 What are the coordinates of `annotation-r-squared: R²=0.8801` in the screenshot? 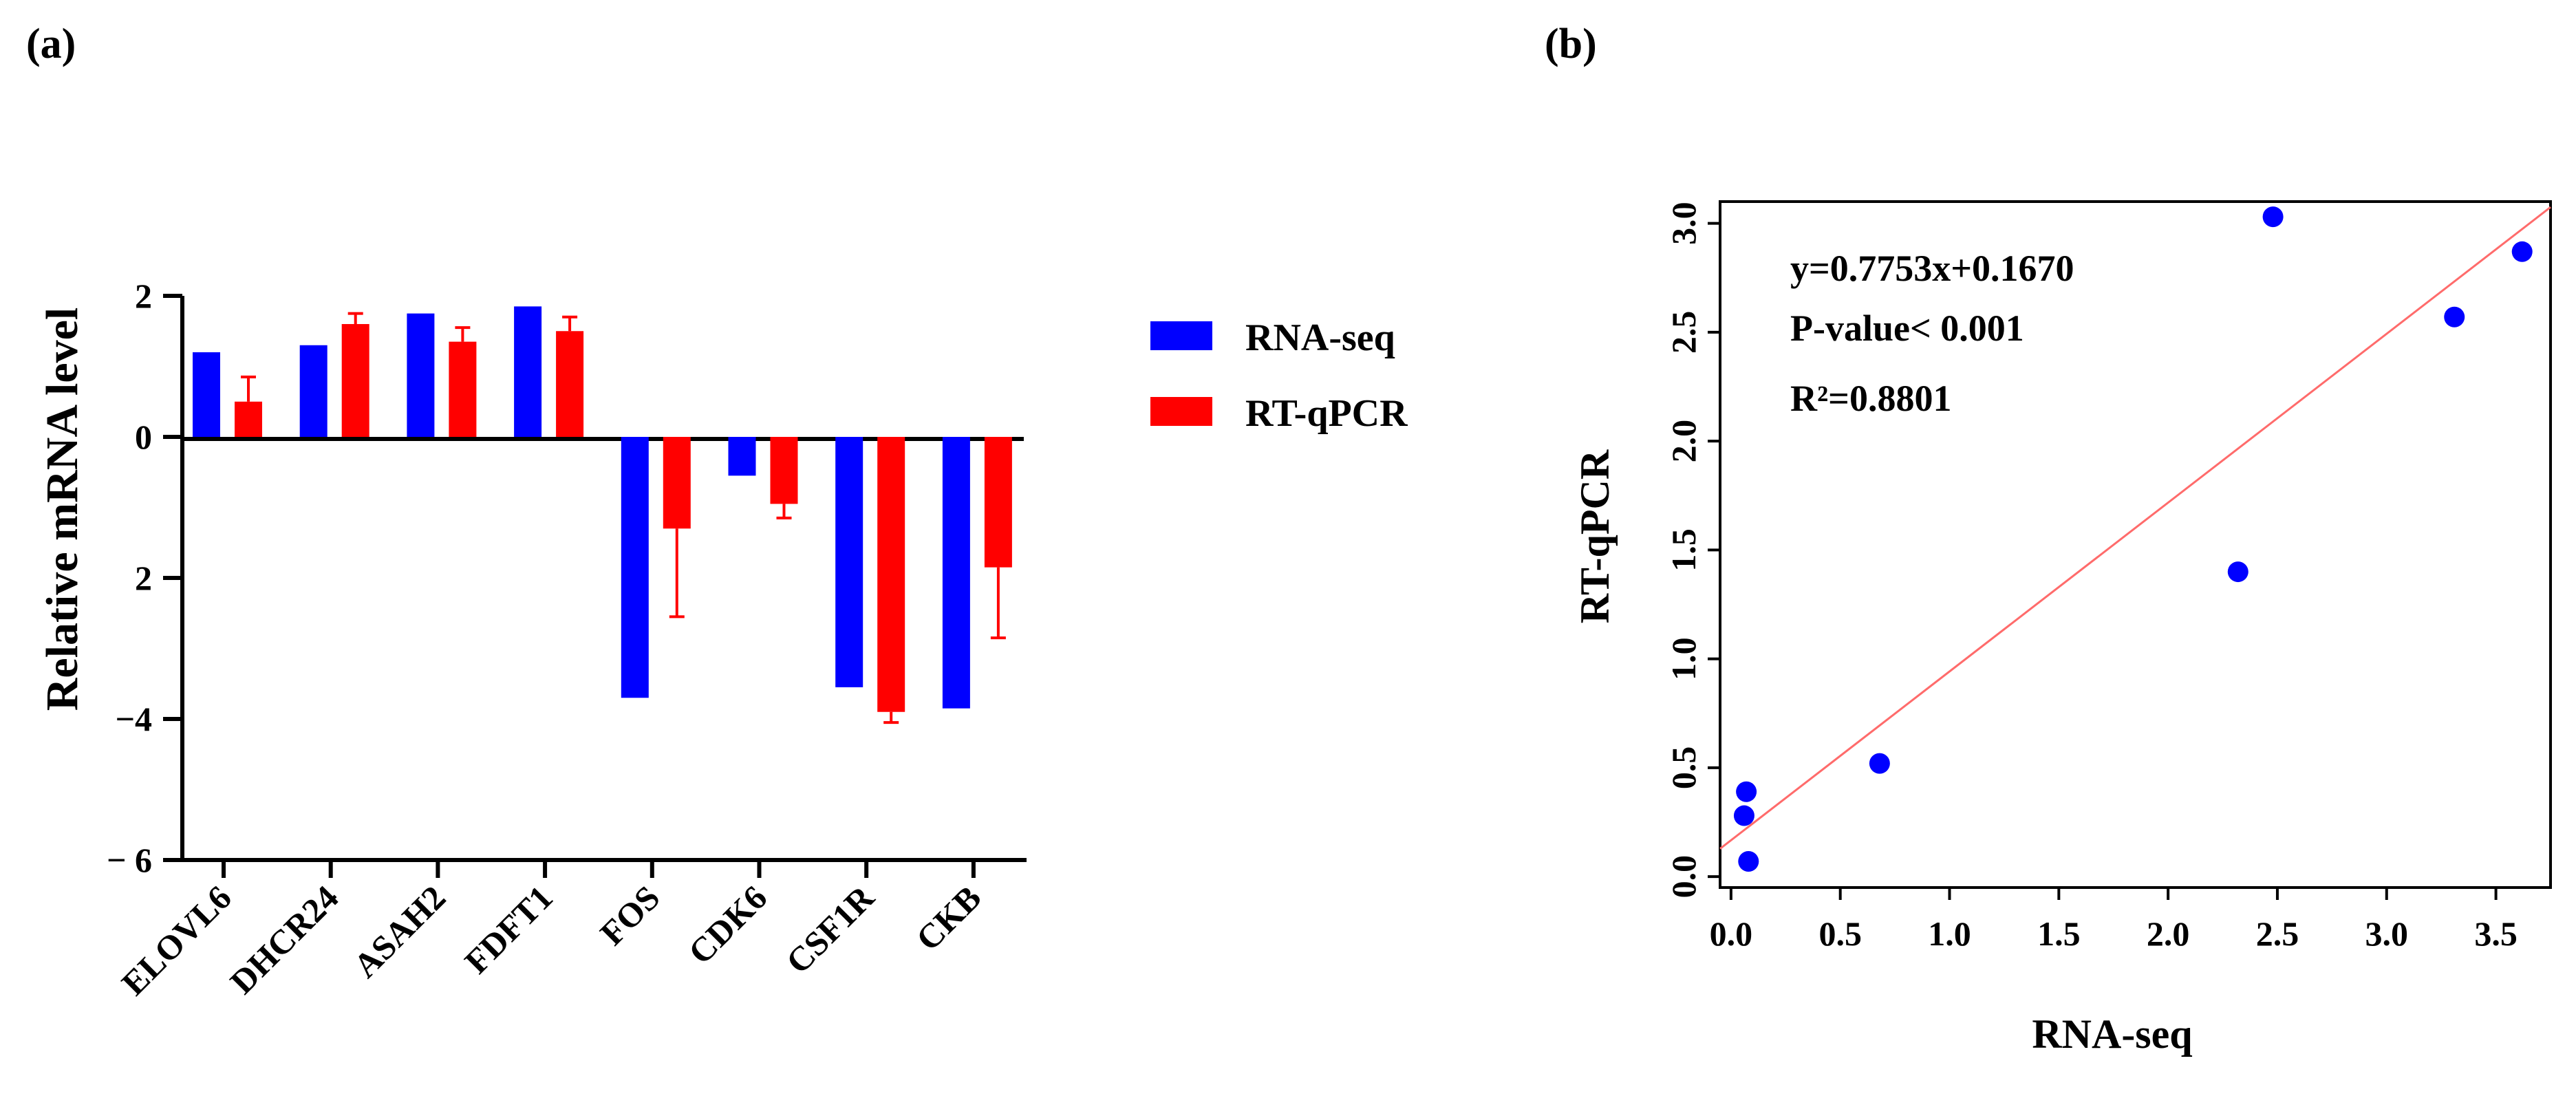 It's located at (1871, 398).